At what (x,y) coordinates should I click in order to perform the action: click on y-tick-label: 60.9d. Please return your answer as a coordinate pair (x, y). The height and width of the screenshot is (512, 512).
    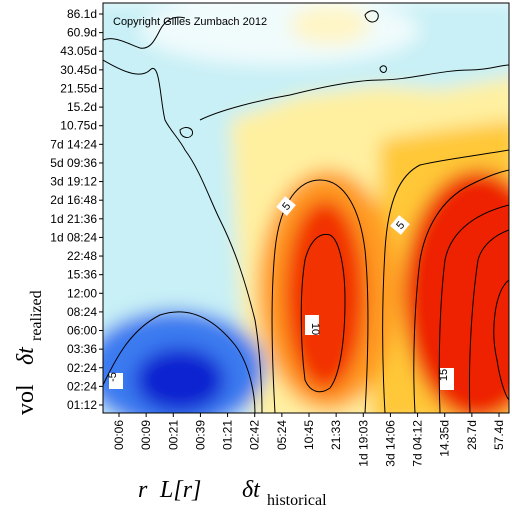
    Looking at the image, I should click on (82, 33).